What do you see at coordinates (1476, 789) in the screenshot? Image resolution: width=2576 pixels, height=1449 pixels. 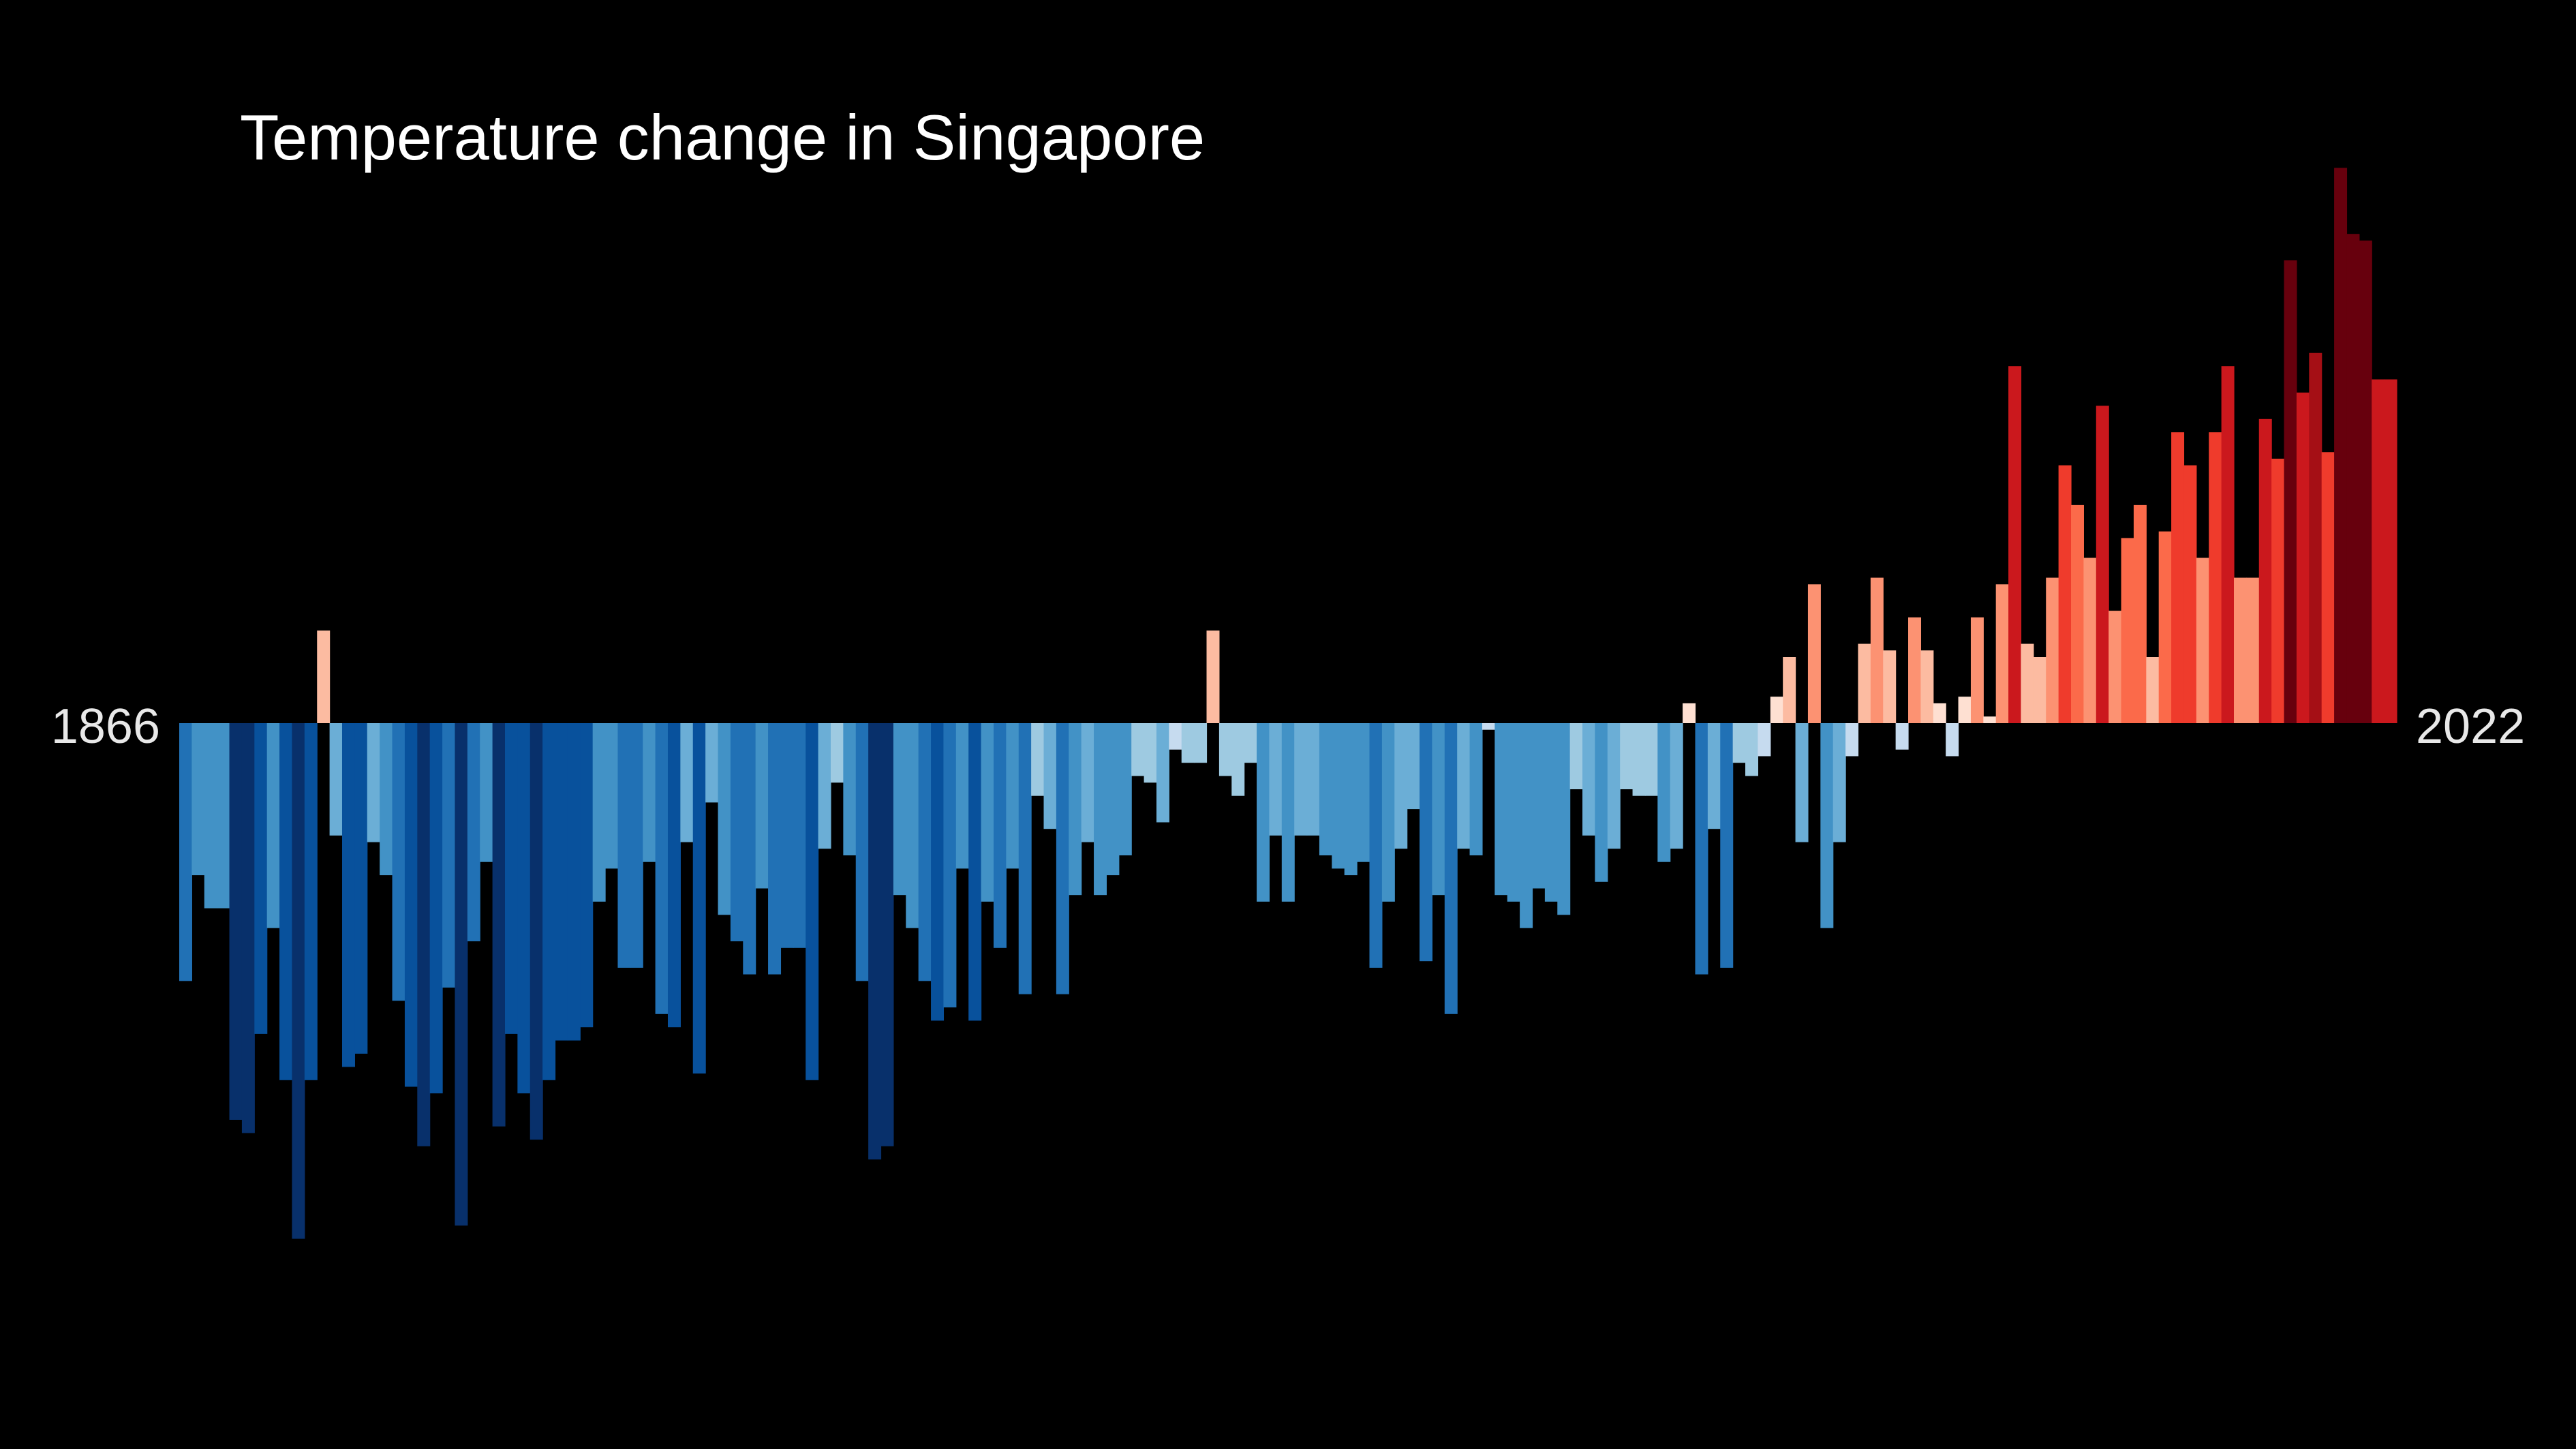 I see `temperature-bar-1969` at bounding box center [1476, 789].